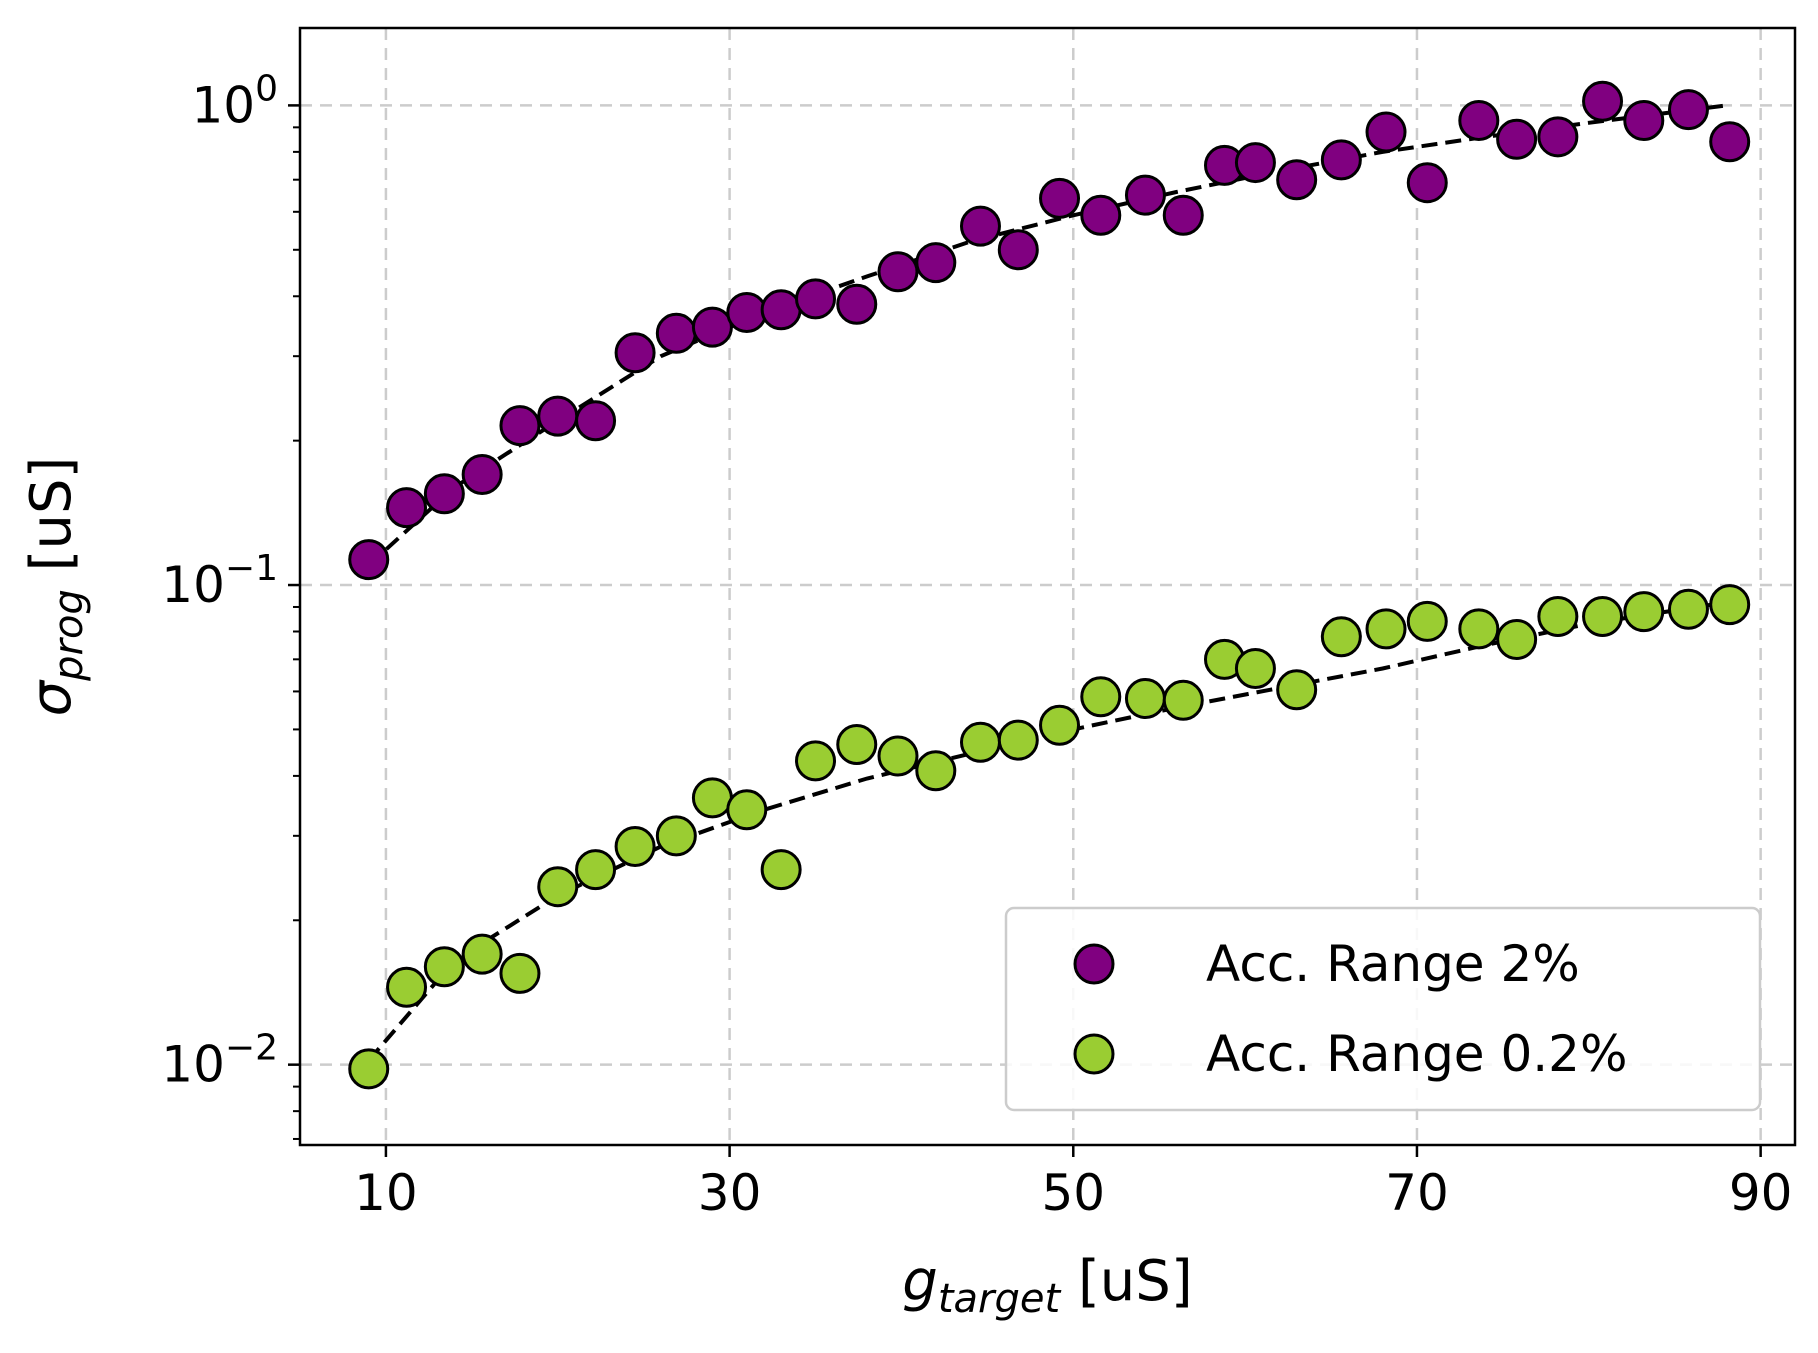 This screenshot has width=1818, height=1353. What do you see at coordinates (386, 1193) in the screenshot?
I see `x-tick-label: 10` at bounding box center [386, 1193].